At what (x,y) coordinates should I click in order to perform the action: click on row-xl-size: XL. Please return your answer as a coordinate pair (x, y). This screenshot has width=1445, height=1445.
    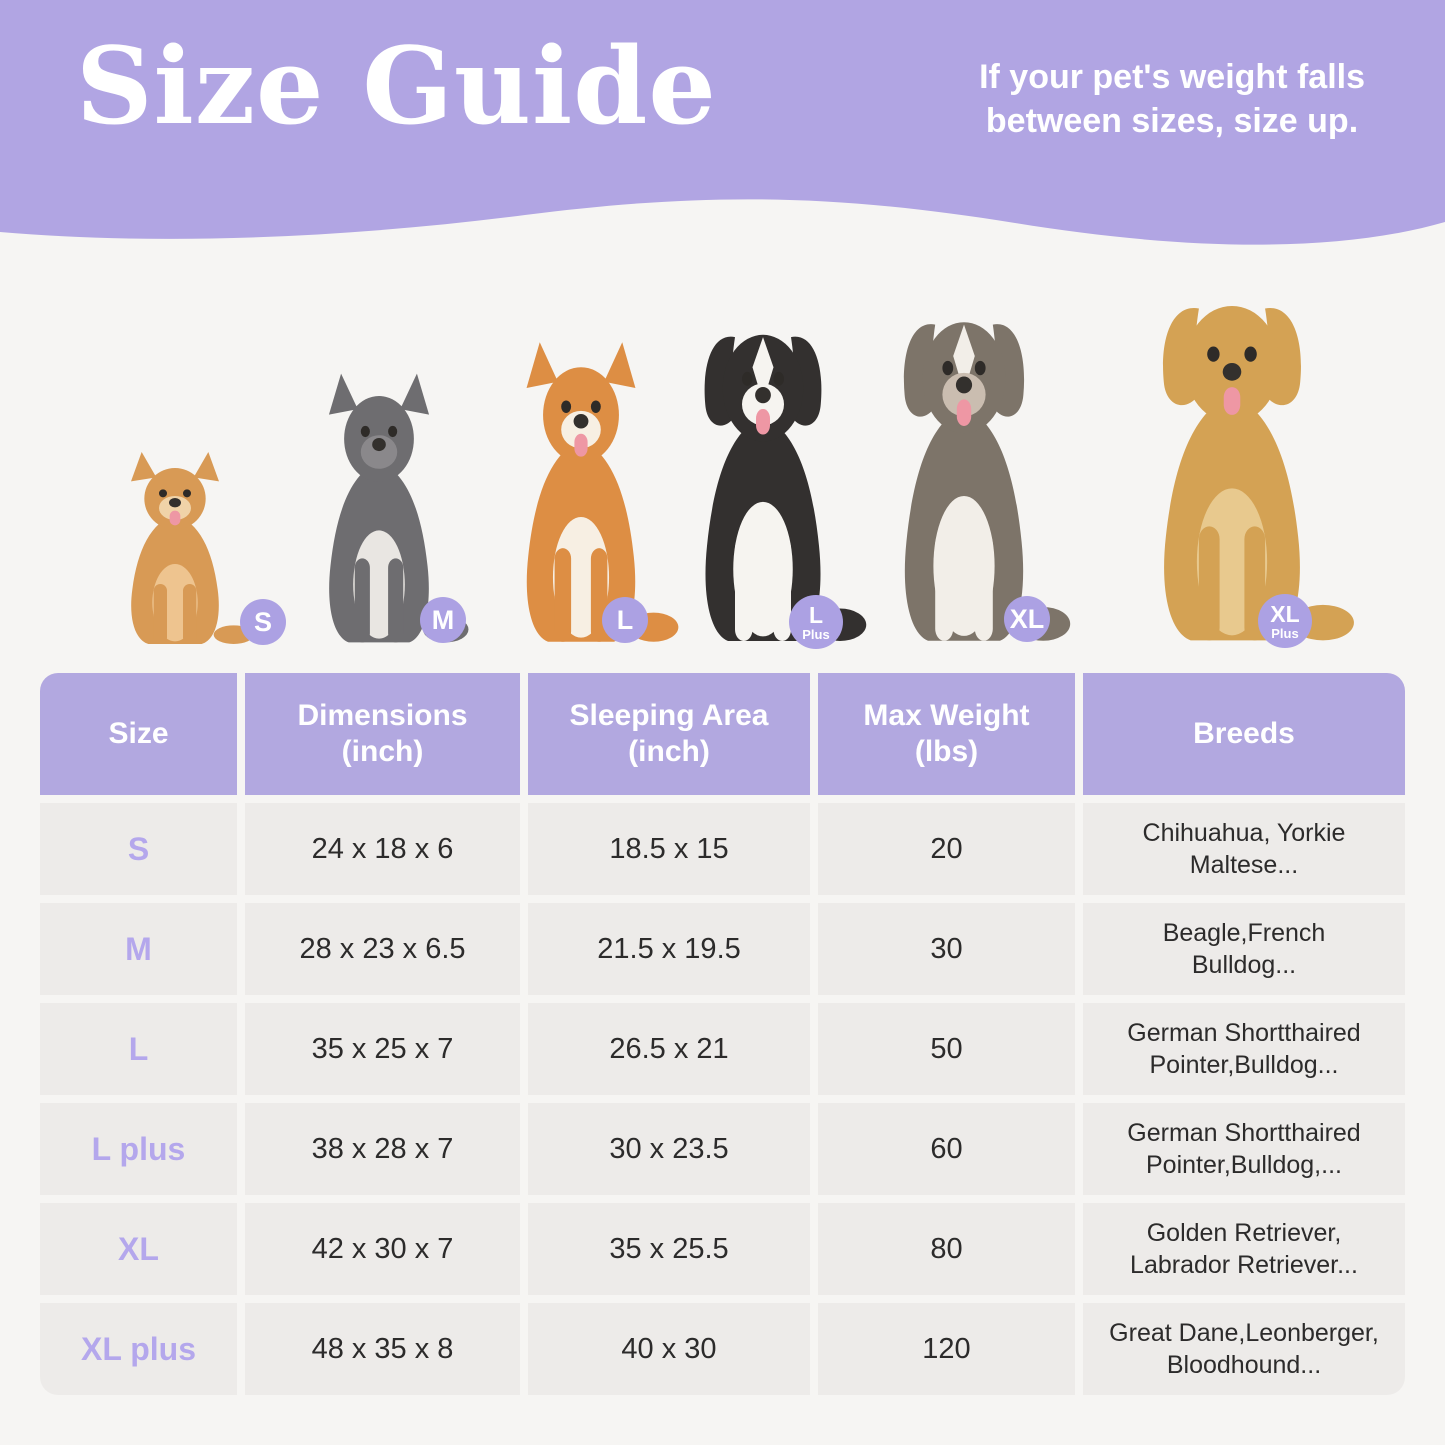
    Looking at the image, I should click on (138, 1249).